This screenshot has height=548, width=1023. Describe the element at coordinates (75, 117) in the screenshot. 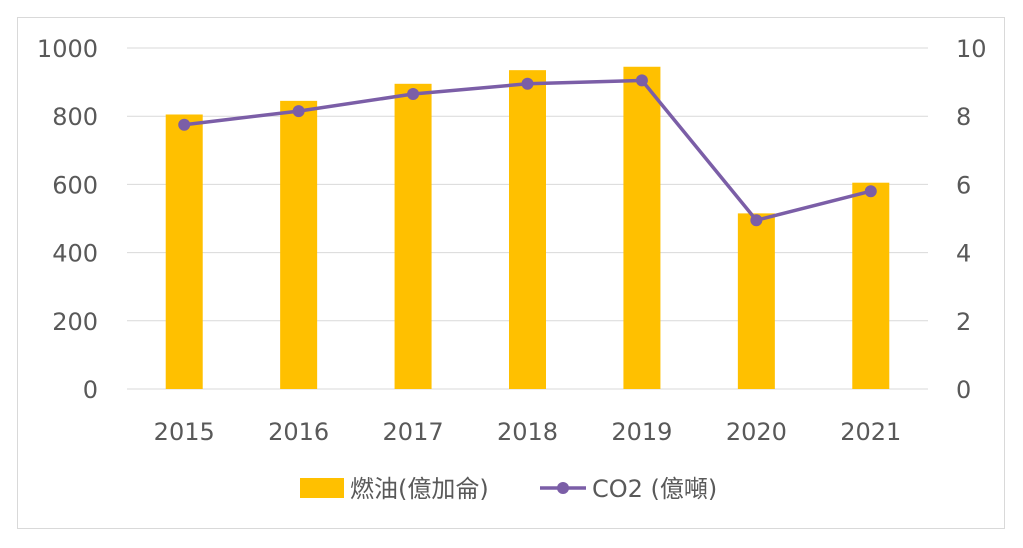

I see `left-axis-tick-label: 800` at that location.